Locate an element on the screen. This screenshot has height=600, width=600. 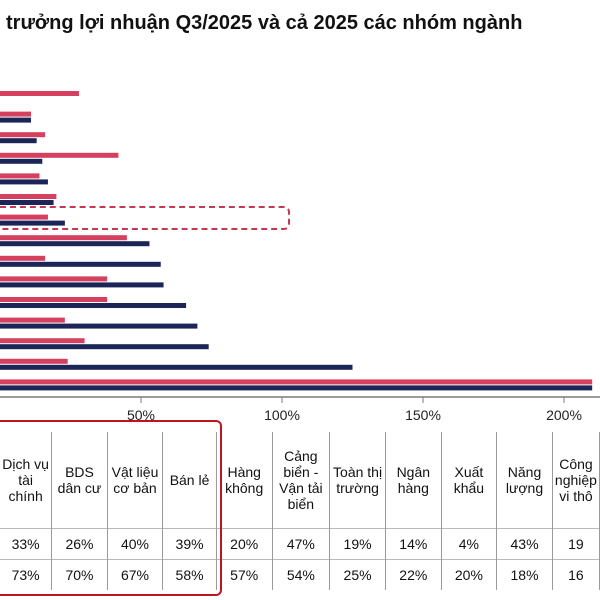
x-tick-label: 100% is located at coordinates (282, 415).